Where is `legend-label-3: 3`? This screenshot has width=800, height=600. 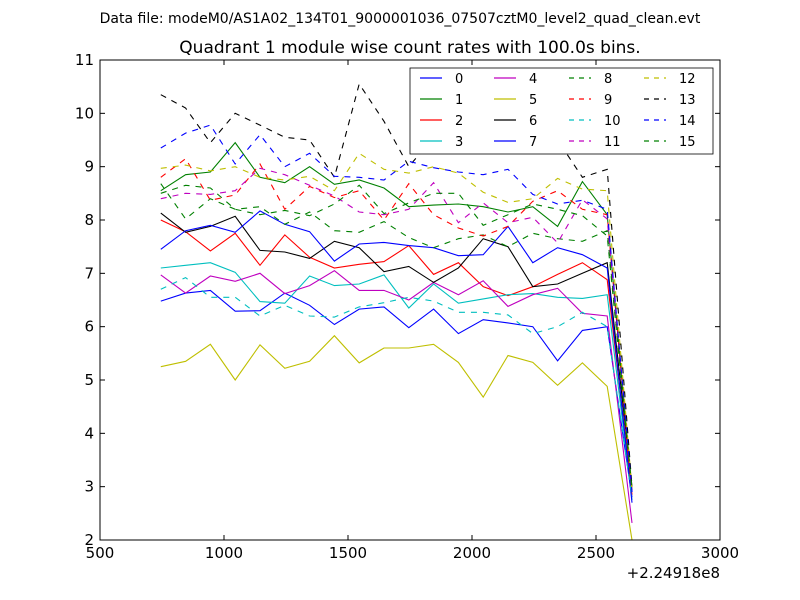 legend-label-3: 3 is located at coordinates (459, 142).